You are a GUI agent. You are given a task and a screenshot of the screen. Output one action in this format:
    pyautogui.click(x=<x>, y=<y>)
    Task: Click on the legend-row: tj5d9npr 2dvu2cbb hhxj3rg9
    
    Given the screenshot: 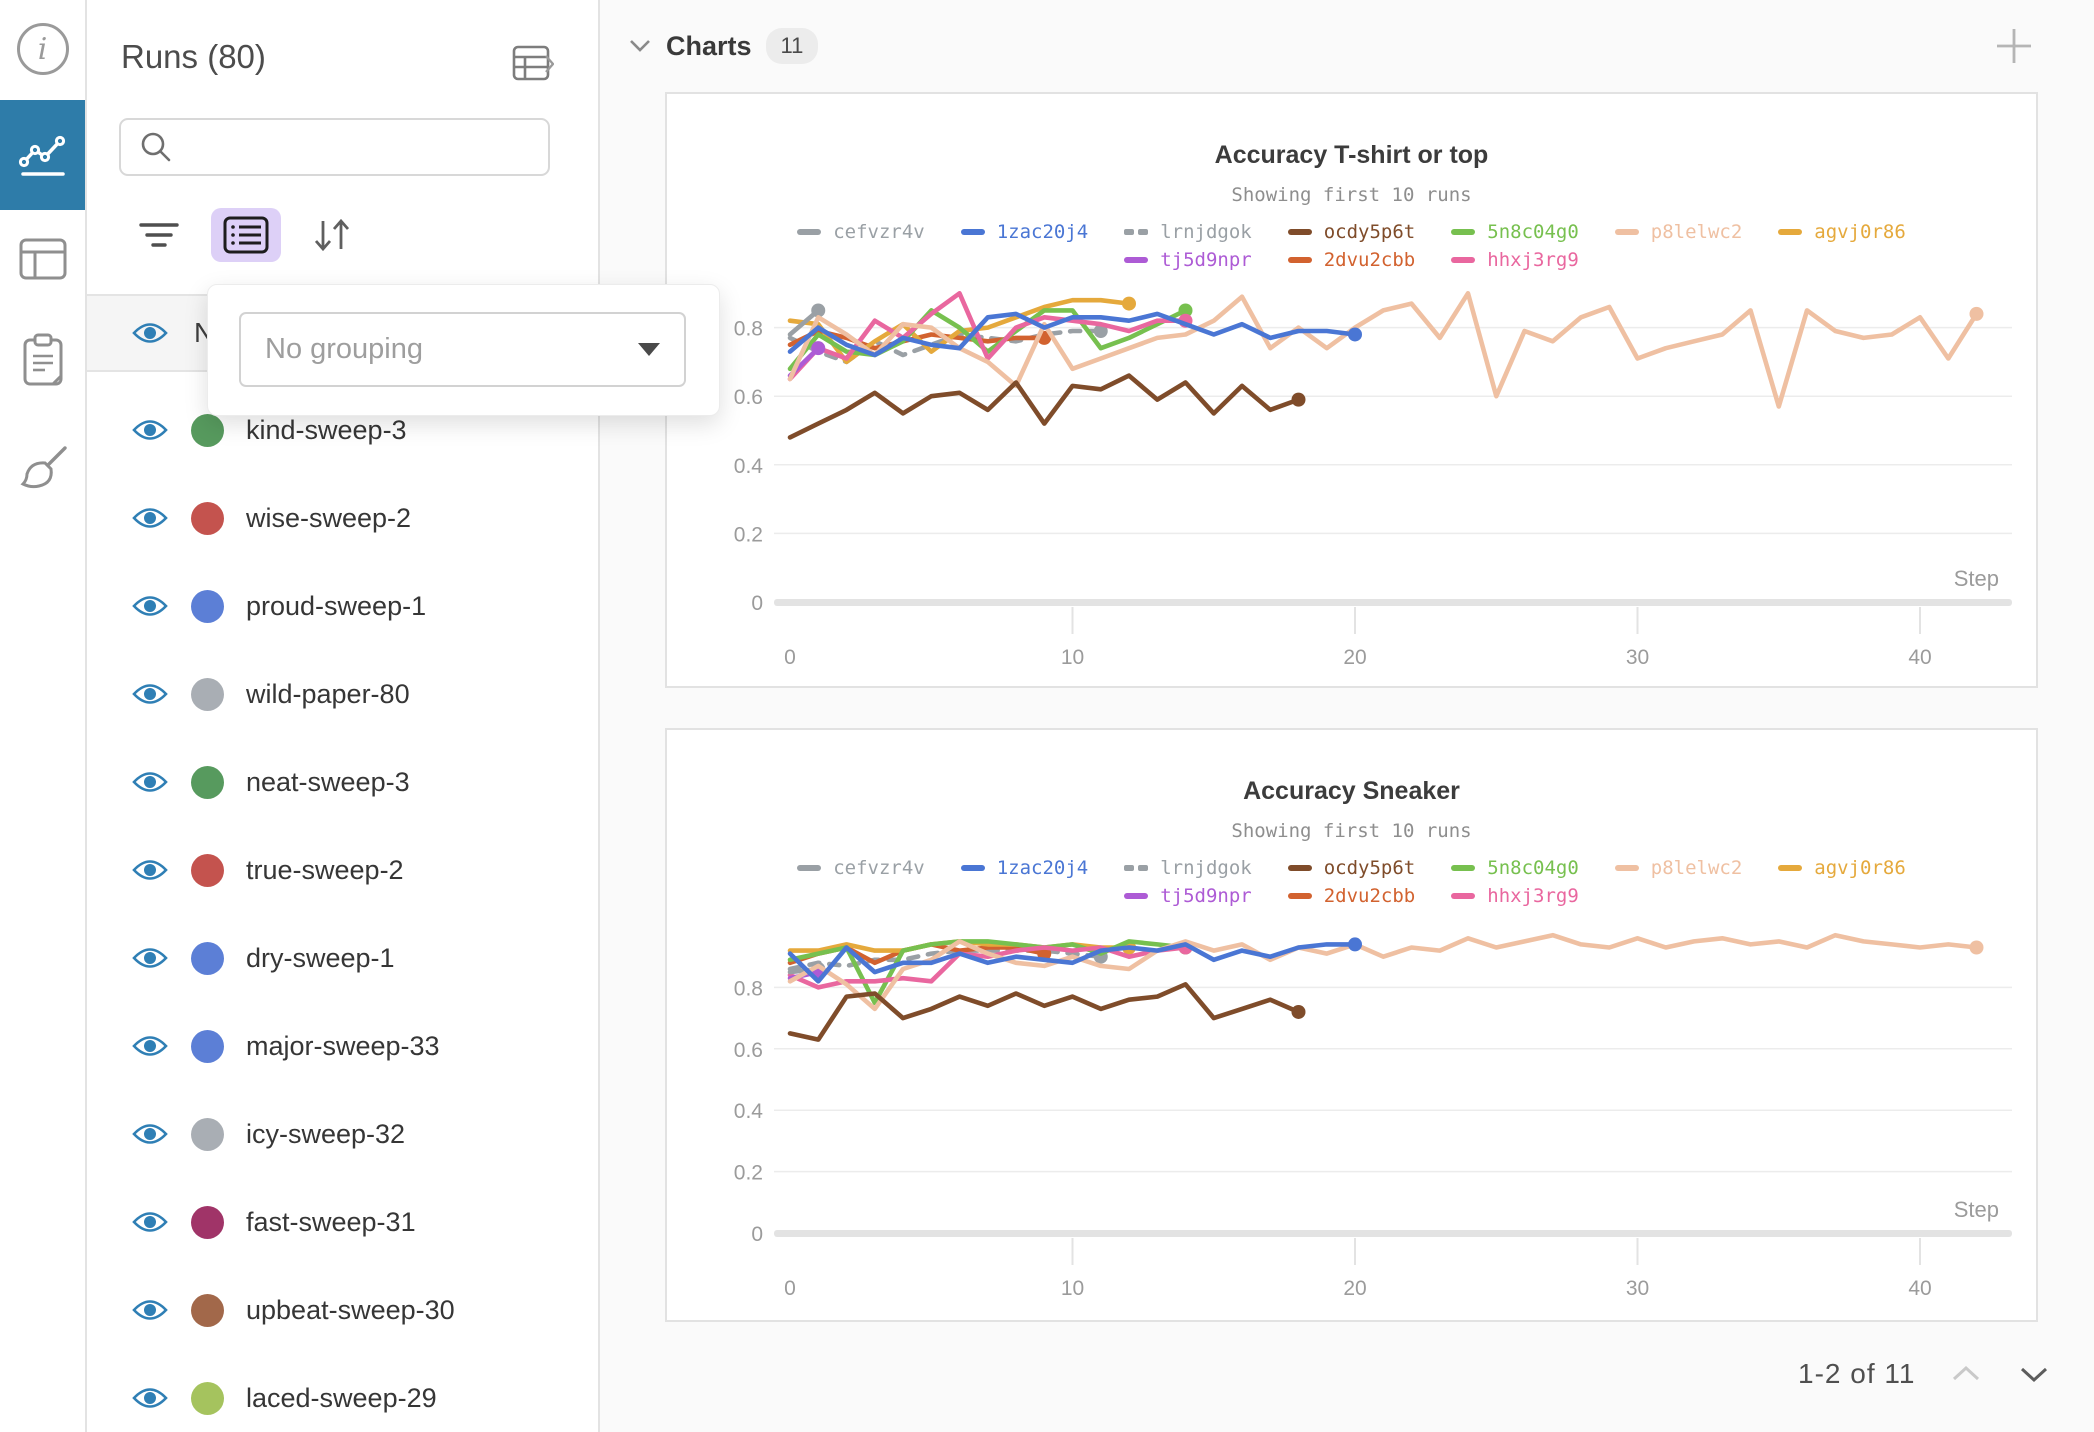 What is the action you would take?
    pyautogui.click(x=1351, y=896)
    